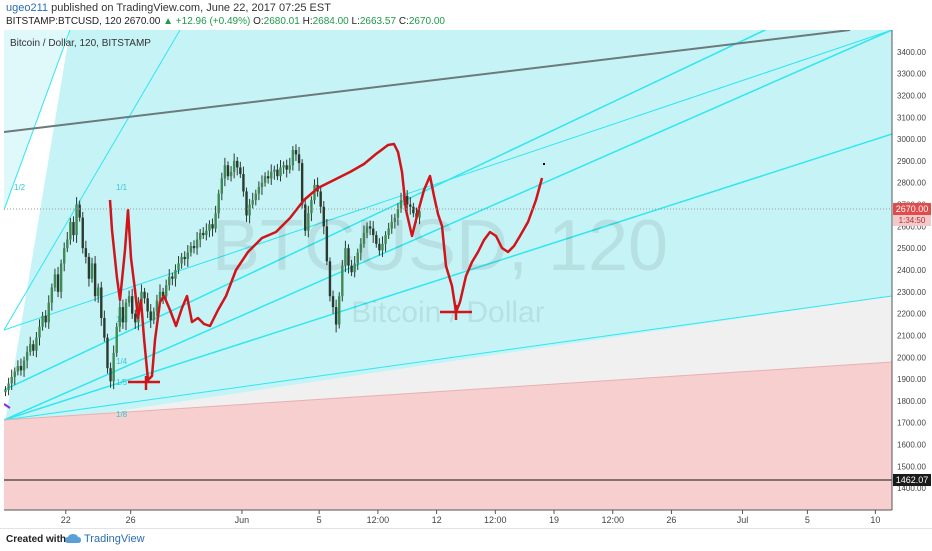  Describe the element at coordinates (80, 43) in the screenshot. I see `chart-title: Bitcoin / Dollar, 120, BITSTAMP` at that location.